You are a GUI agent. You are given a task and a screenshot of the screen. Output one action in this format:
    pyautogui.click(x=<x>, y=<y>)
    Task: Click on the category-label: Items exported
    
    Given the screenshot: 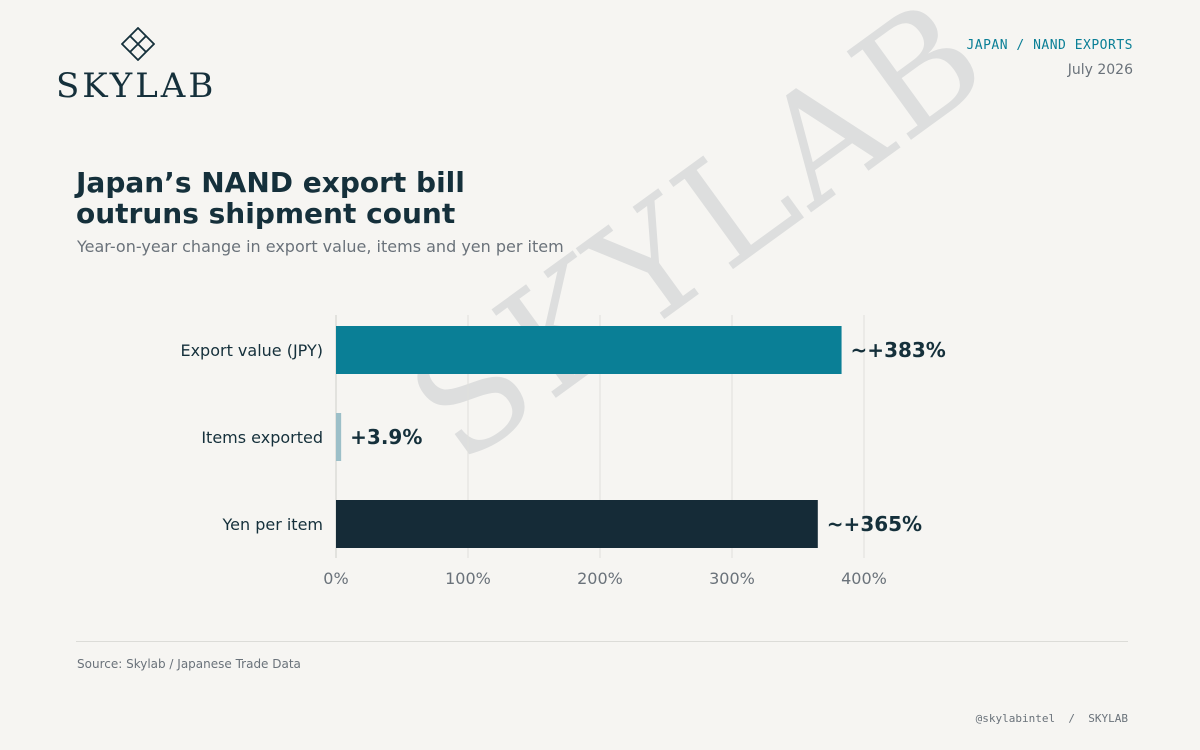 What is the action you would take?
    pyautogui.click(x=262, y=437)
    